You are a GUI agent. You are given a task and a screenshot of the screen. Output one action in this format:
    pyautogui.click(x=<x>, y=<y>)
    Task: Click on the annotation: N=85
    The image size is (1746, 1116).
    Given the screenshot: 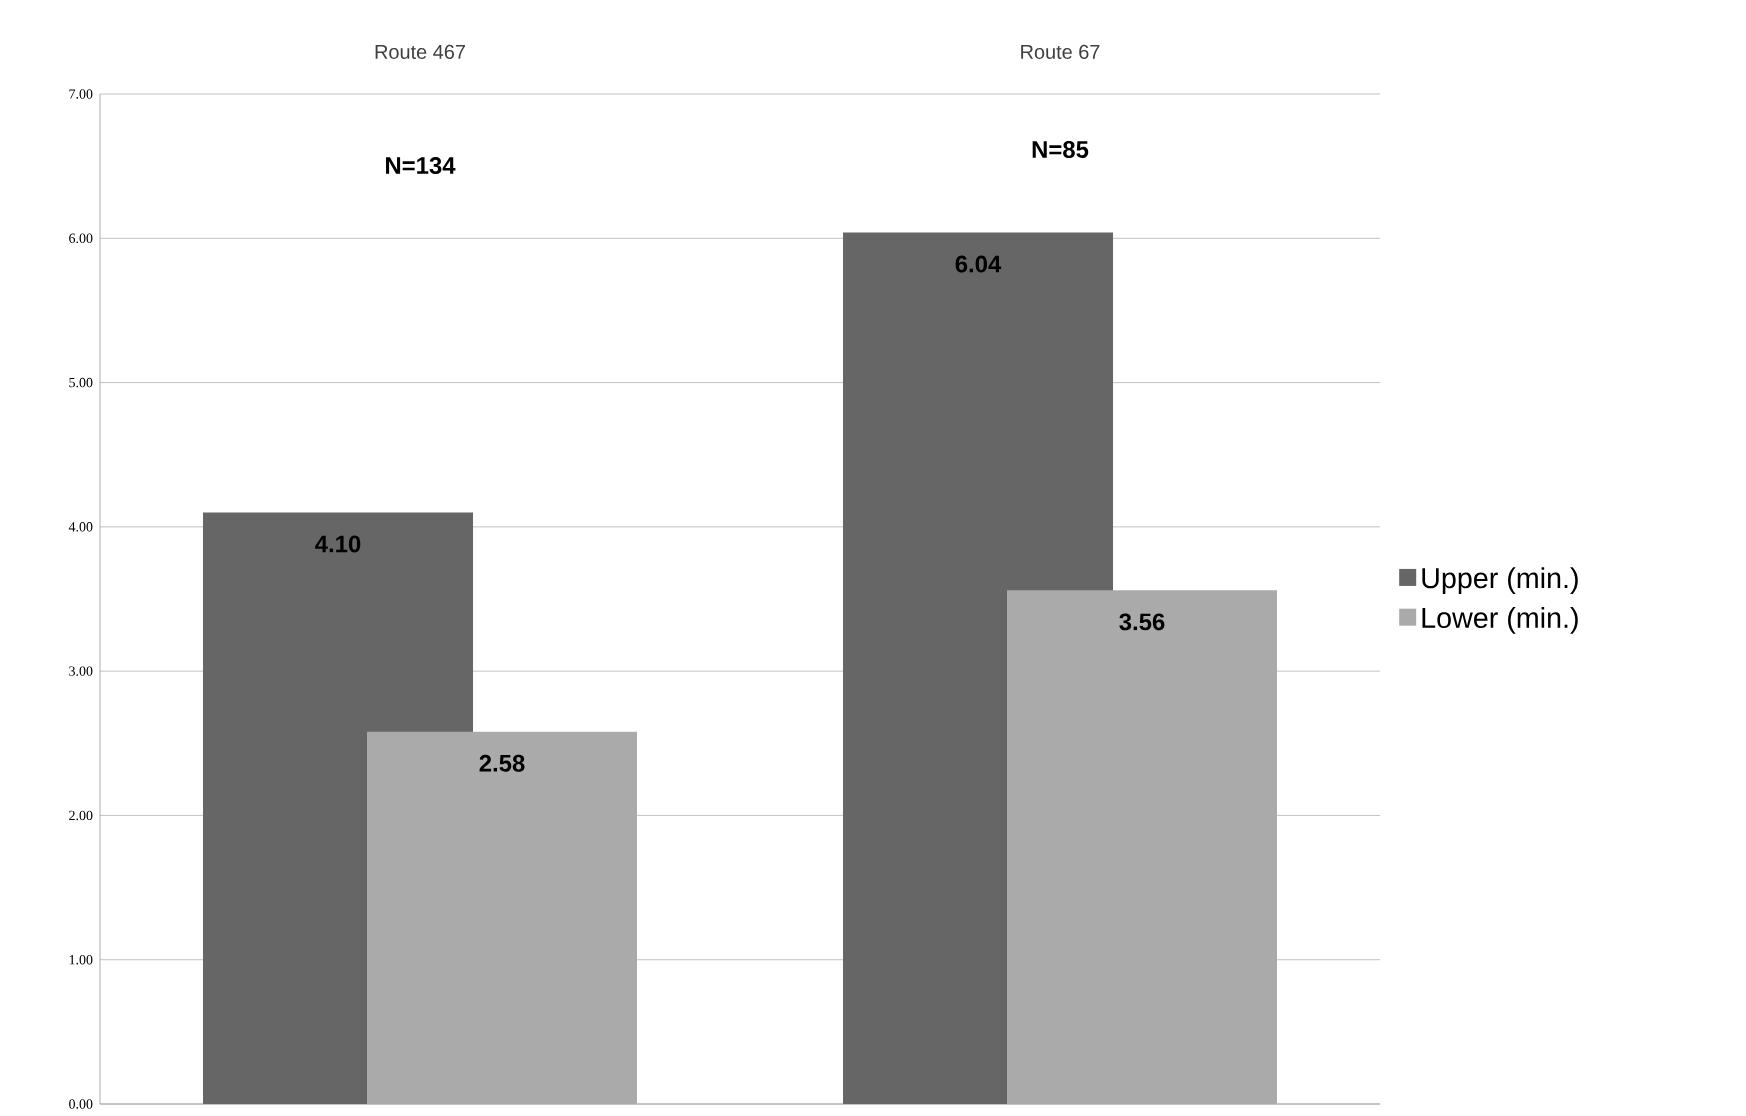 What is the action you would take?
    pyautogui.click(x=1060, y=149)
    